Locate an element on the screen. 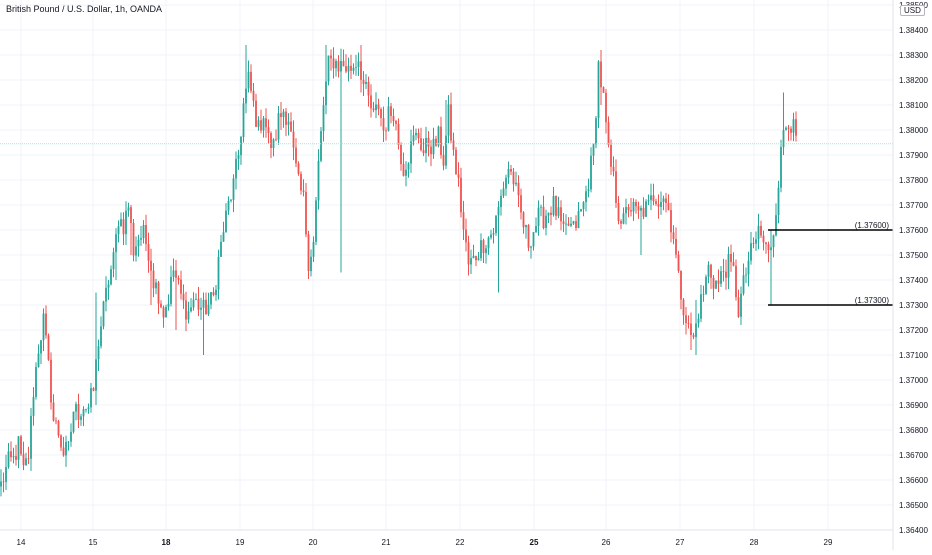 The image size is (932, 555). level-label: (1.37600) is located at coordinates (872, 225).